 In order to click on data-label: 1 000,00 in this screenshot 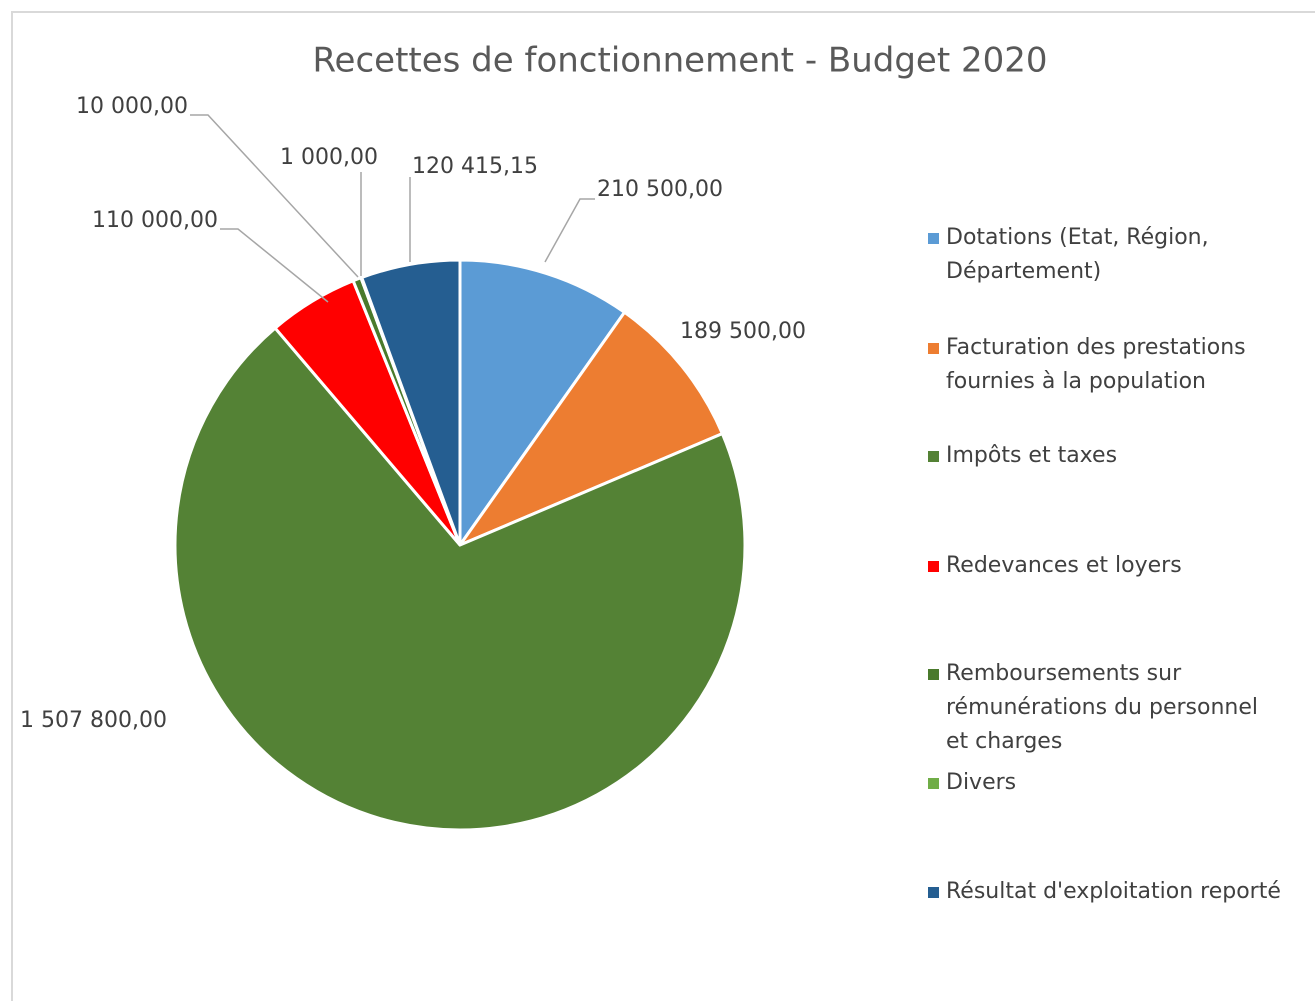, I will do `click(329, 157)`.